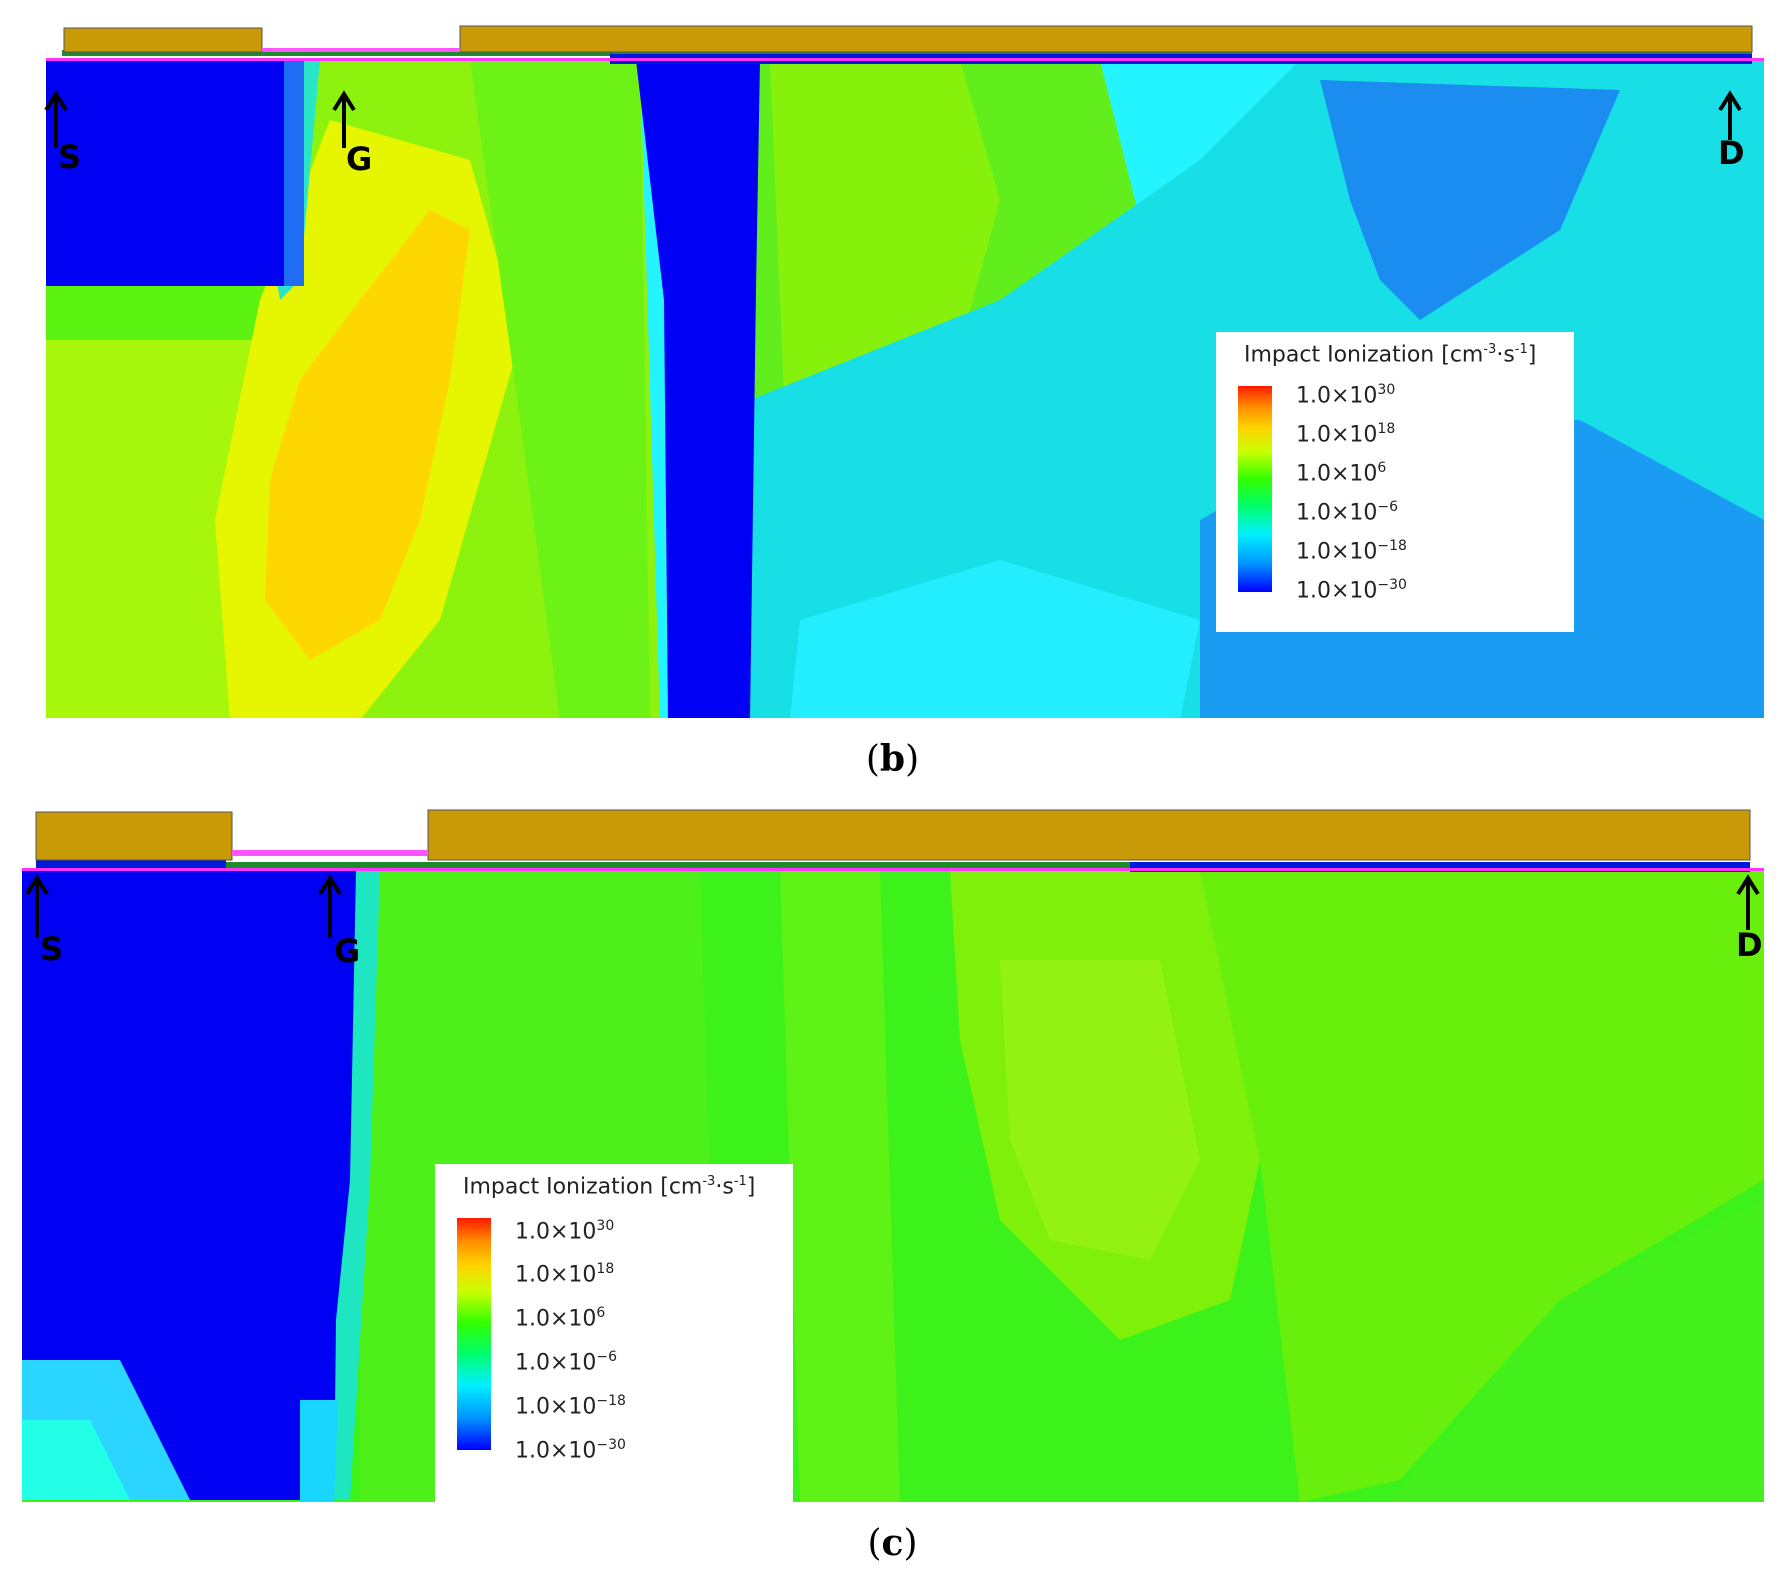 This screenshot has height=1573, width=1785. Describe the element at coordinates (840, 1186) in the screenshot. I see `region-mid-lime` at that location.